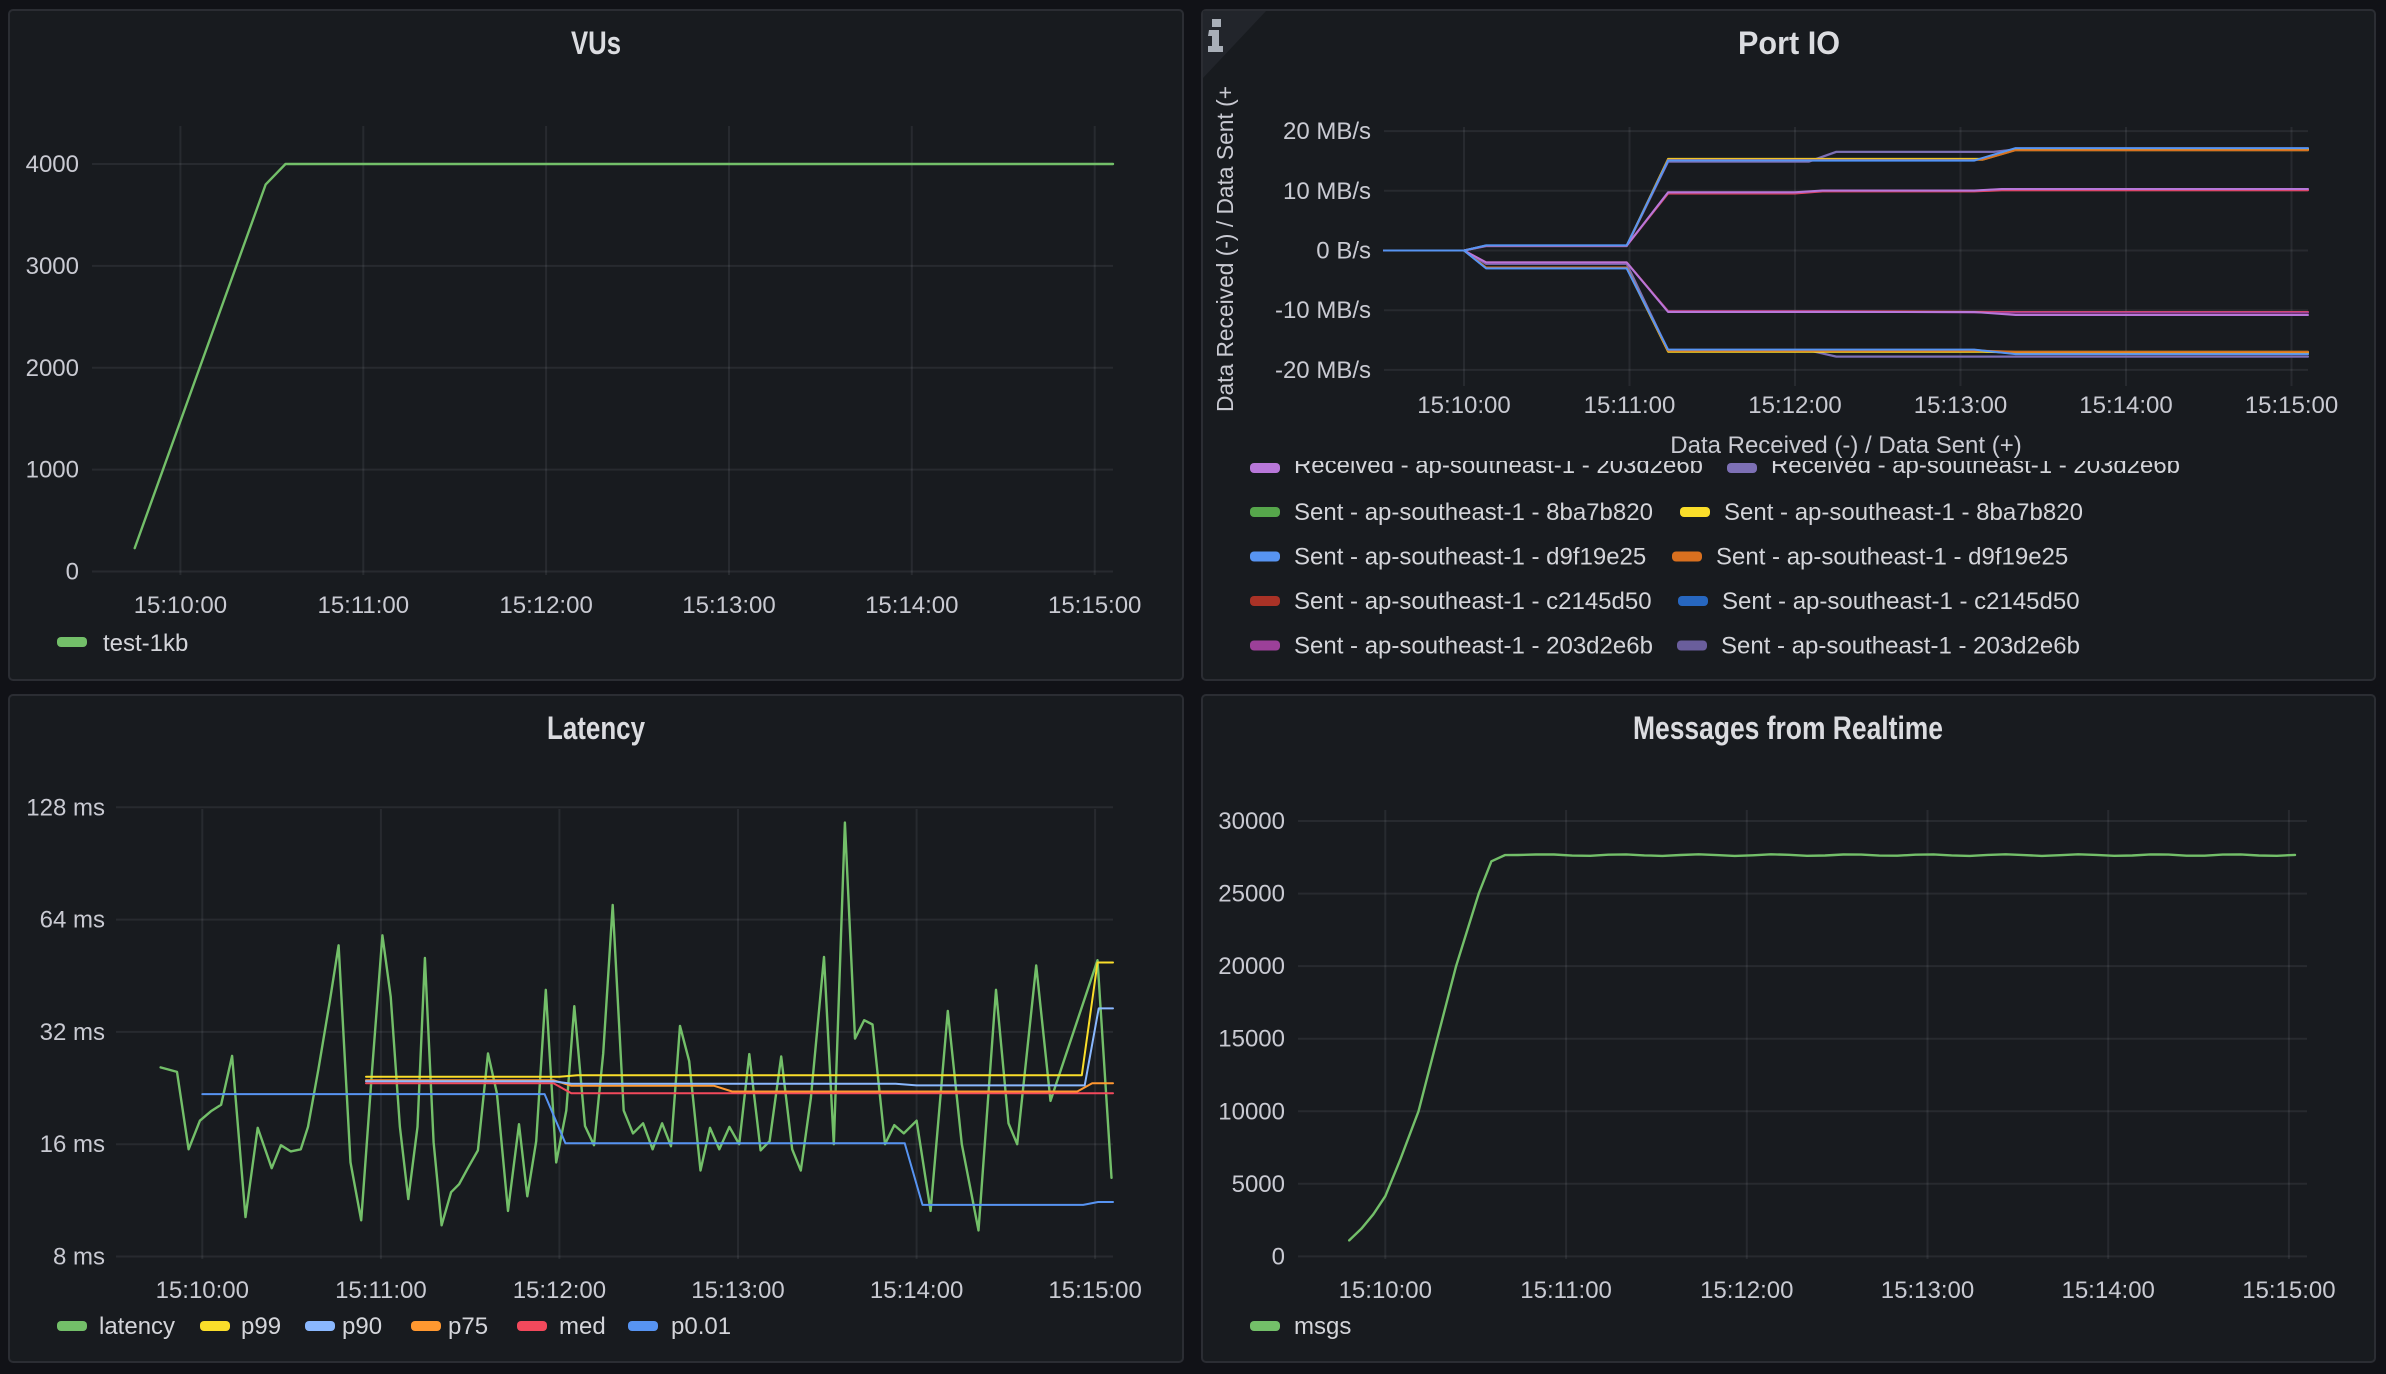  I want to click on svg-text: msgs, so click(1322, 1326).